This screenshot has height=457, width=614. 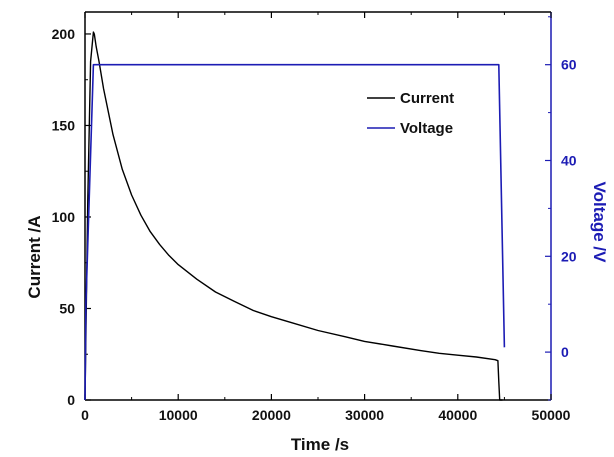 I want to click on x-tick-label: 0, so click(x=85, y=415).